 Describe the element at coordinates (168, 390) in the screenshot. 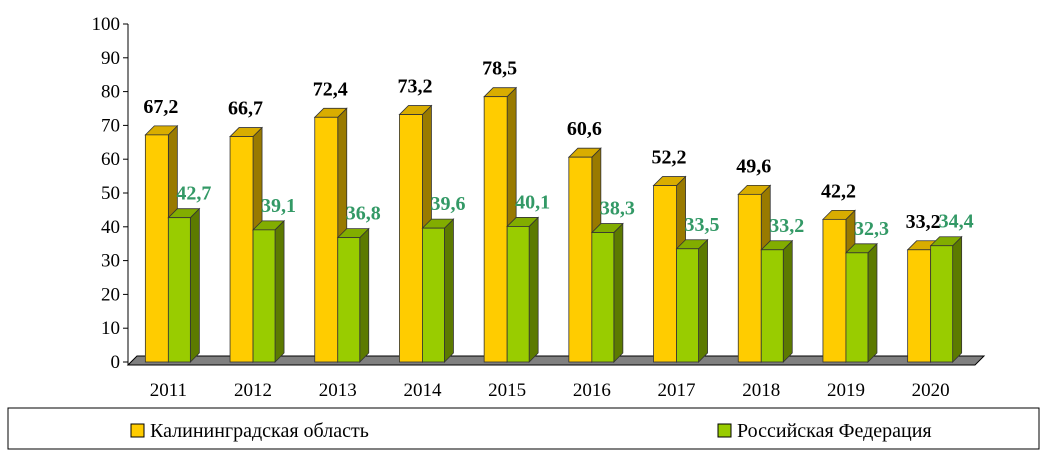

I see `x-tick-label: 2011` at that location.